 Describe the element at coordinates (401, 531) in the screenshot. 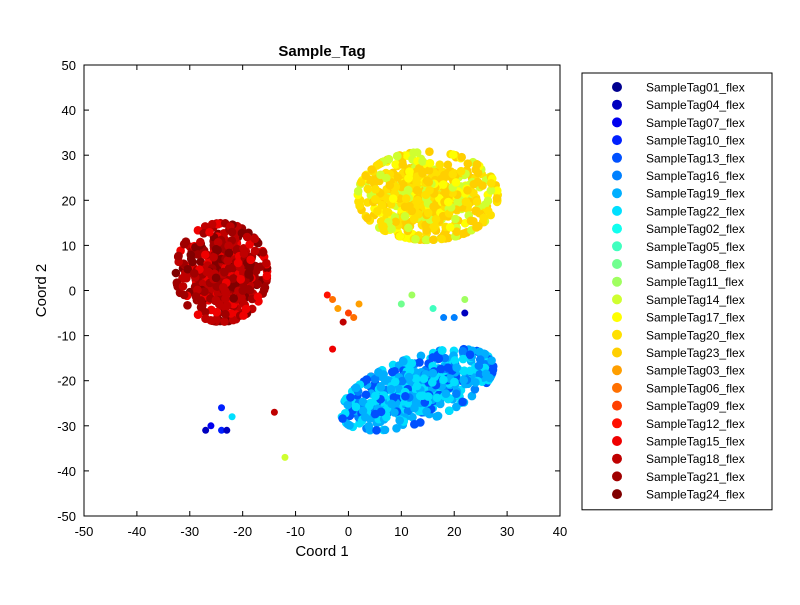

I see `x-tick-label: 10` at that location.